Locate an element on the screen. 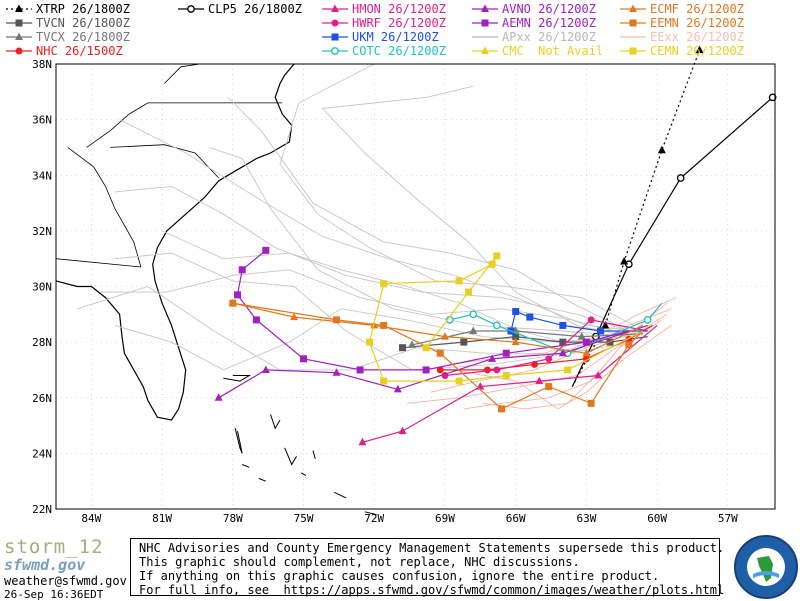 The image size is (800, 601). legend-item: UKM 26/1200Z is located at coordinates (410, 37).